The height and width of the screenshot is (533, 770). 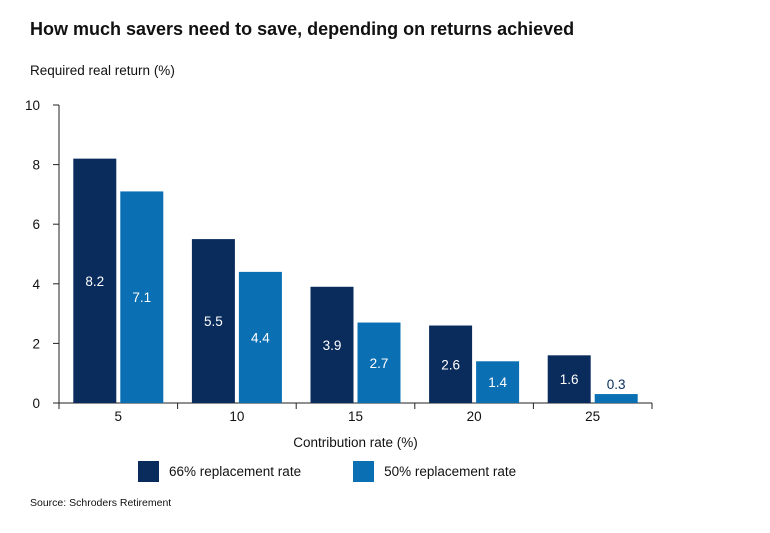 I want to click on y-axis-label: Required real return (%), so click(x=102, y=70).